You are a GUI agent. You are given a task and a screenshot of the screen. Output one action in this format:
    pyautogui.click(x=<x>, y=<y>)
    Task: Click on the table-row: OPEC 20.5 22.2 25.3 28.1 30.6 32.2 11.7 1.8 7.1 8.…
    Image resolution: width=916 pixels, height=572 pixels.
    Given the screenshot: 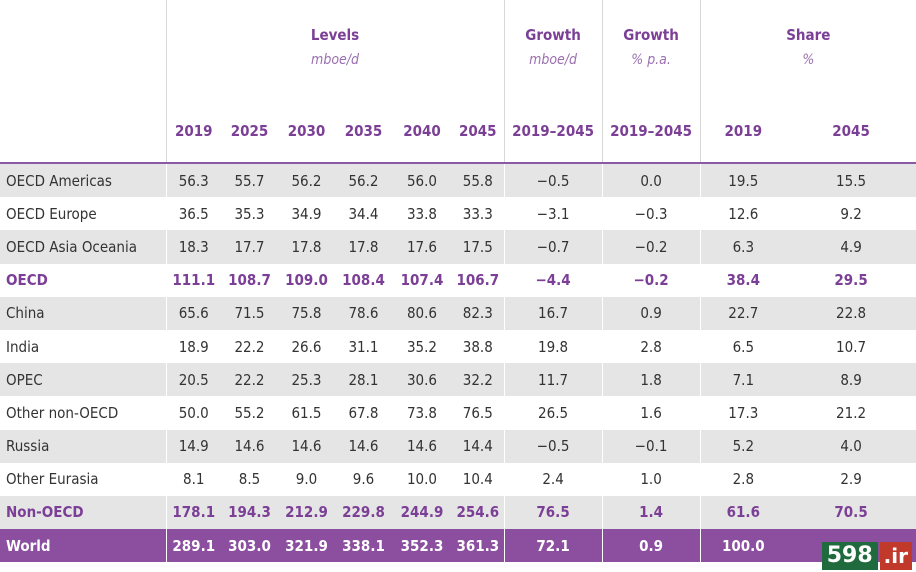 What is the action you would take?
    pyautogui.click(x=458, y=380)
    